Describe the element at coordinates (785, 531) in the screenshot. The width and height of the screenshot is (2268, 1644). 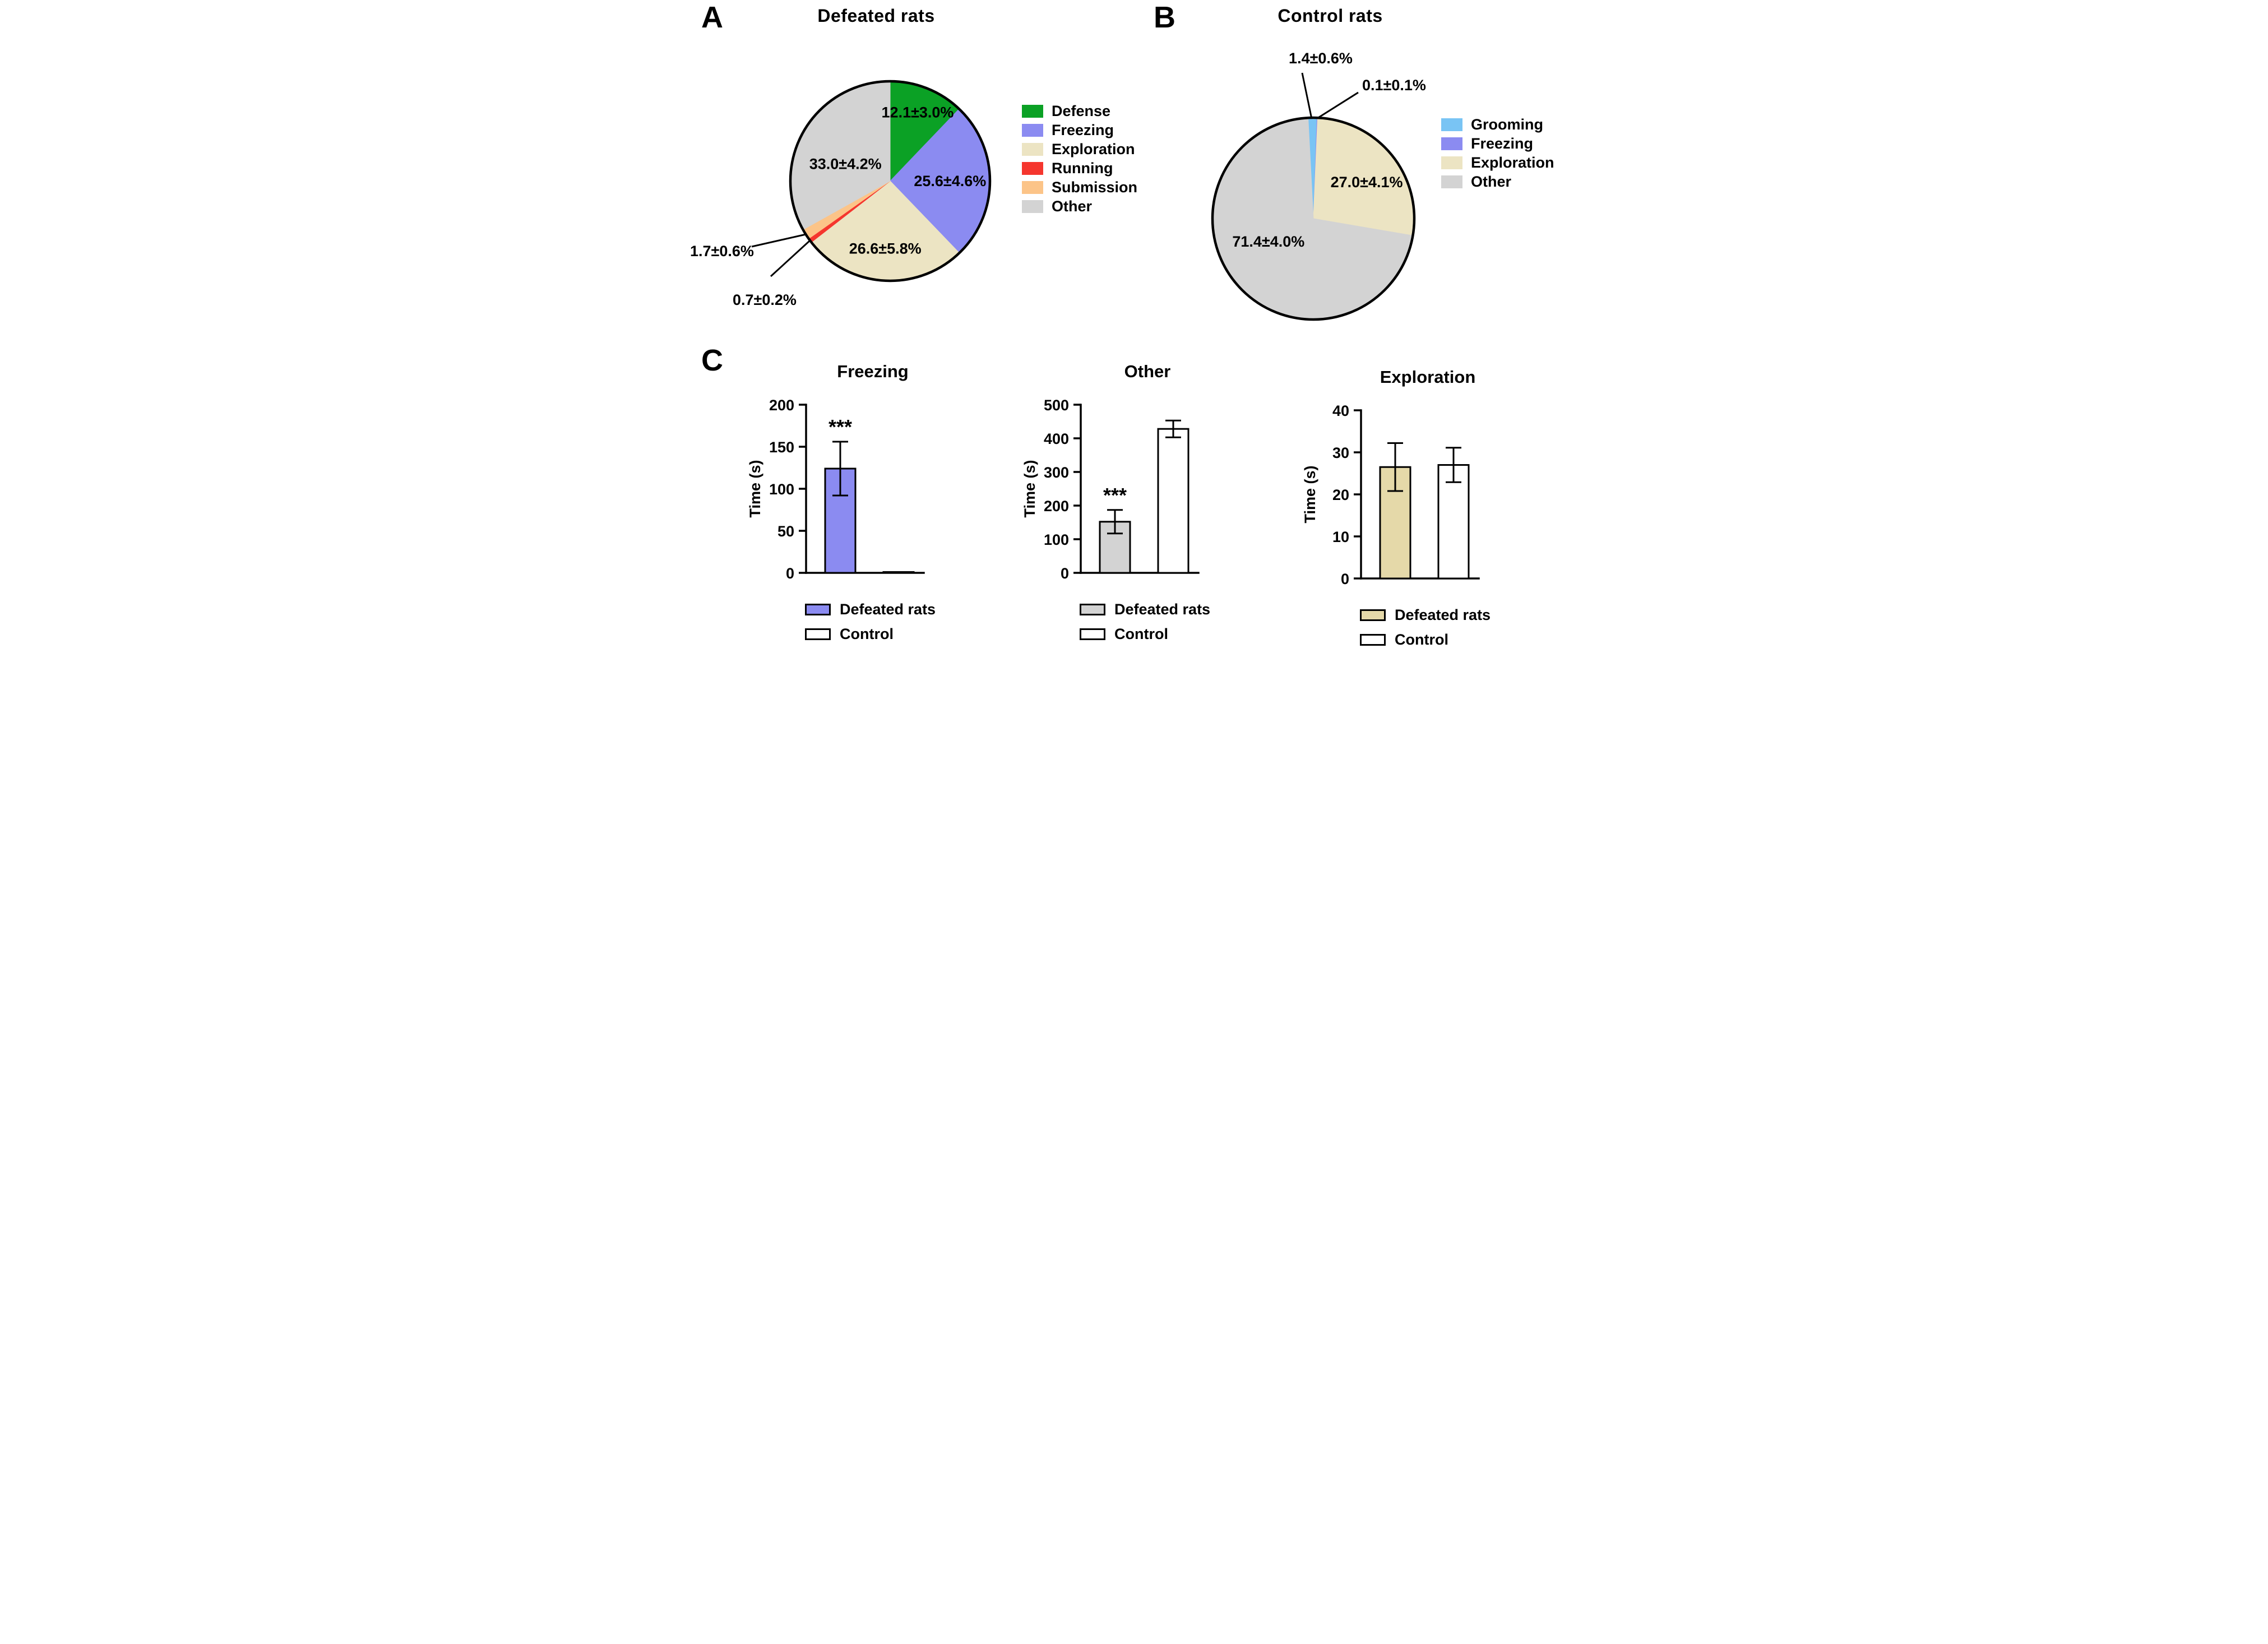
I see `y-tick-label: 50` at that location.